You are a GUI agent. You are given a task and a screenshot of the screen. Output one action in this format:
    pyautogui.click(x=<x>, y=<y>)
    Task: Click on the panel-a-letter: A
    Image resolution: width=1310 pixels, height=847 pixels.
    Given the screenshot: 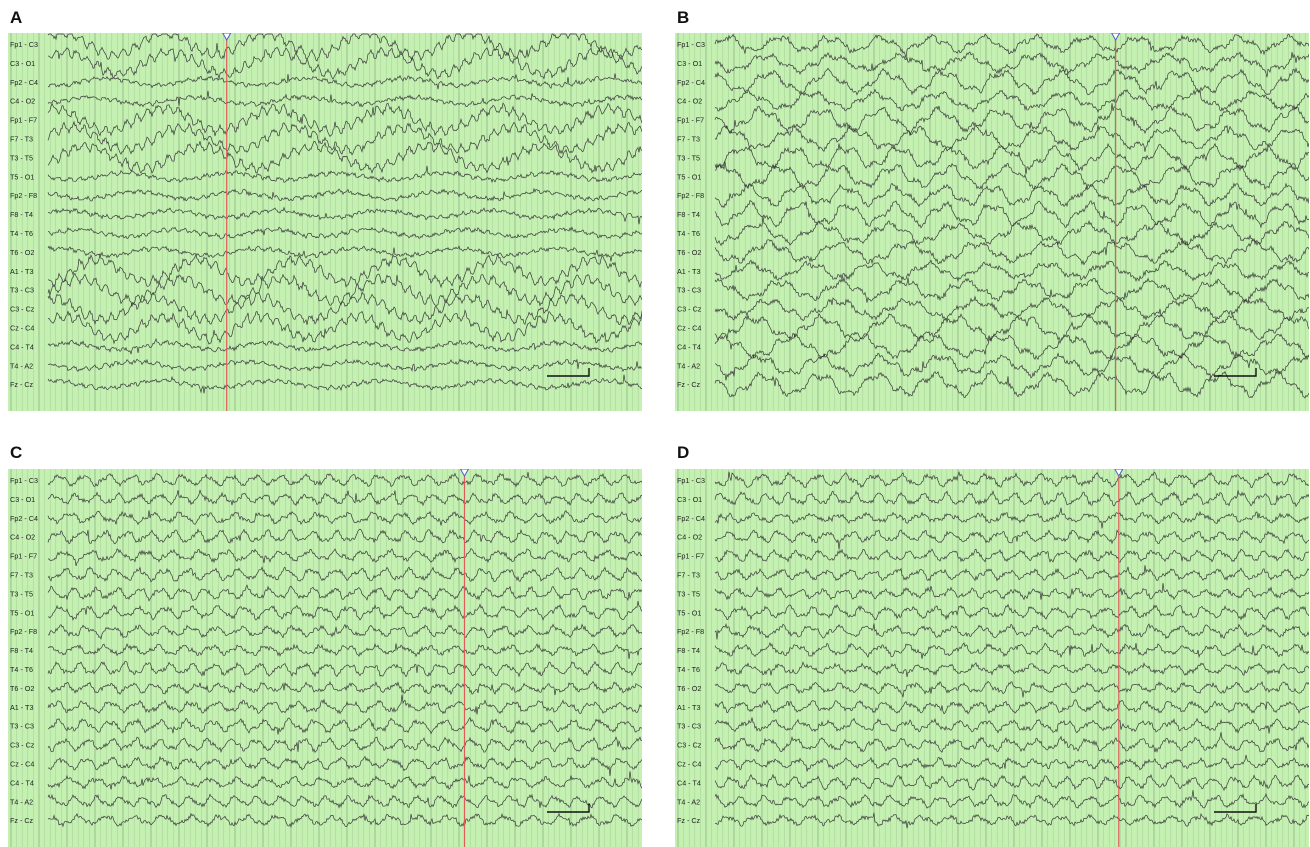 What is the action you would take?
    pyautogui.click(x=16, y=17)
    